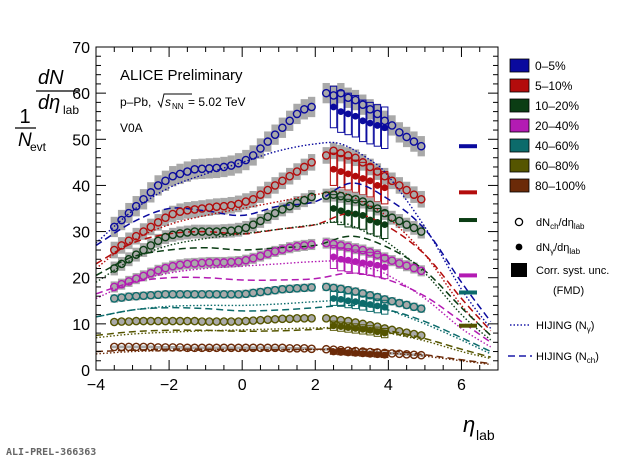 This screenshot has width=636, height=460. Describe the element at coordinates (81, 279) in the screenshot. I see `y-tick-label: 20` at that location.